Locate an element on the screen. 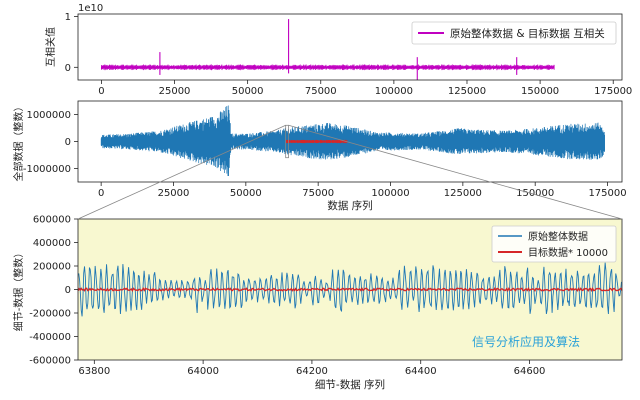  ax3-legend-box is located at coordinates (554, 244).